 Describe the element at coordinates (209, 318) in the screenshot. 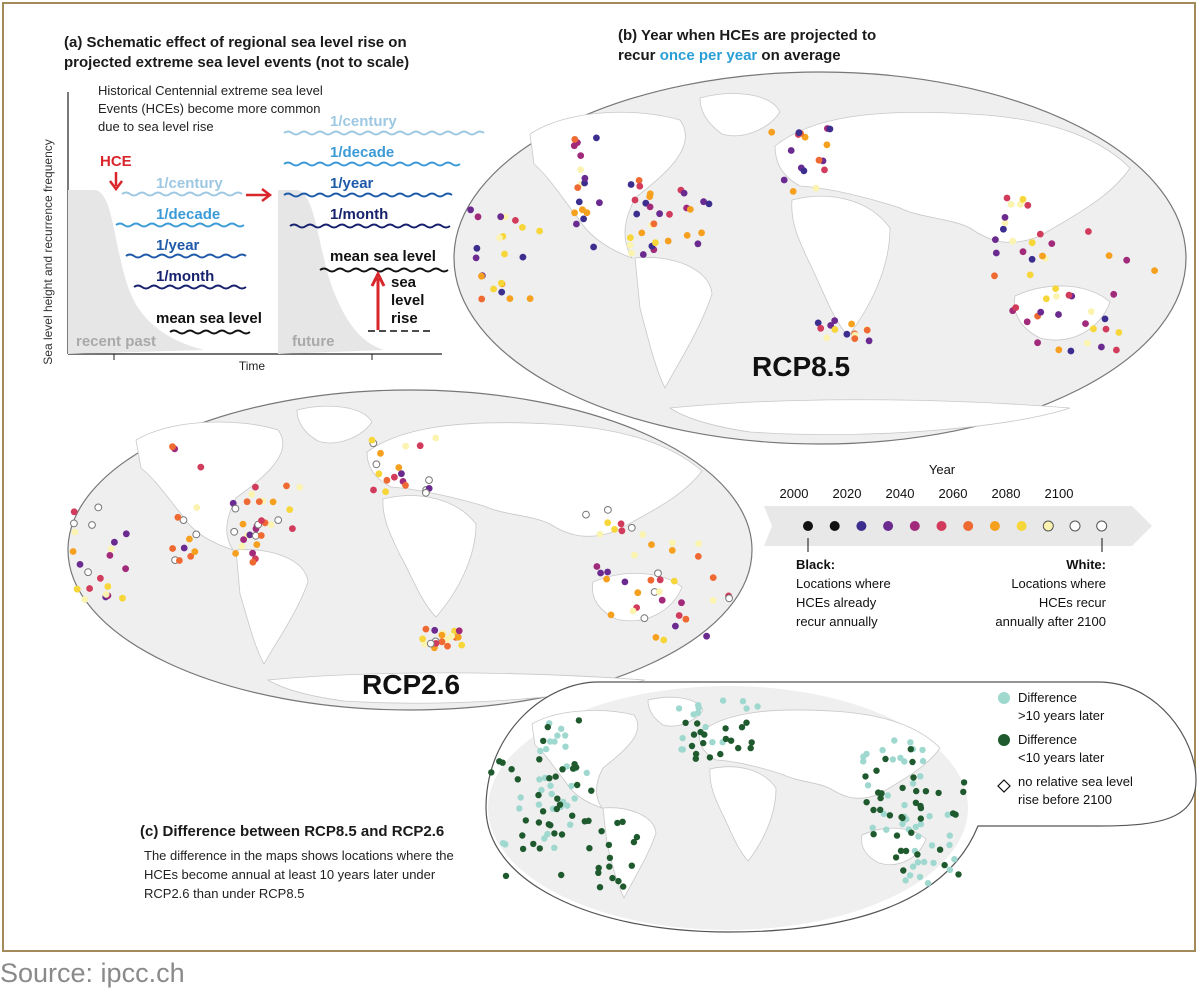

I see `left-label-mean: mean sea level` at that location.